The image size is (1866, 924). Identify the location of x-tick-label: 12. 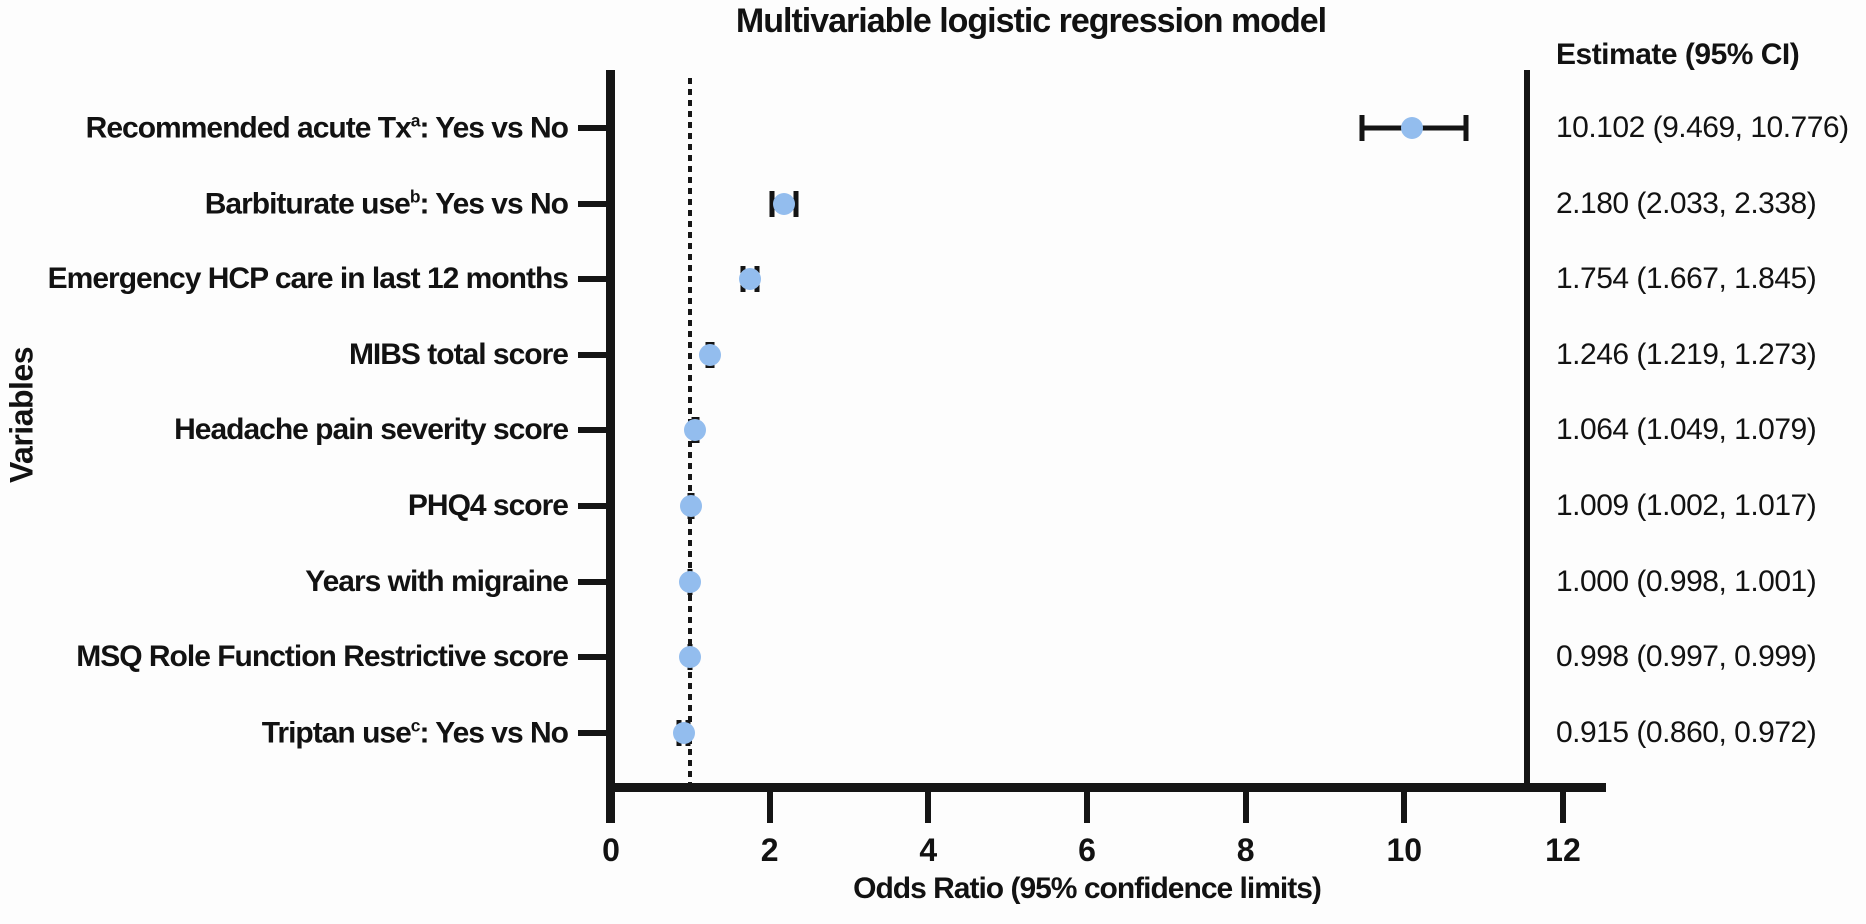
(1563, 850).